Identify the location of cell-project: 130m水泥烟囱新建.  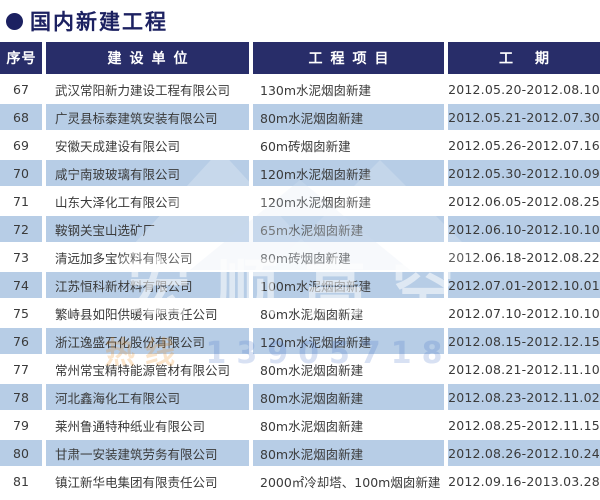
(348, 89).